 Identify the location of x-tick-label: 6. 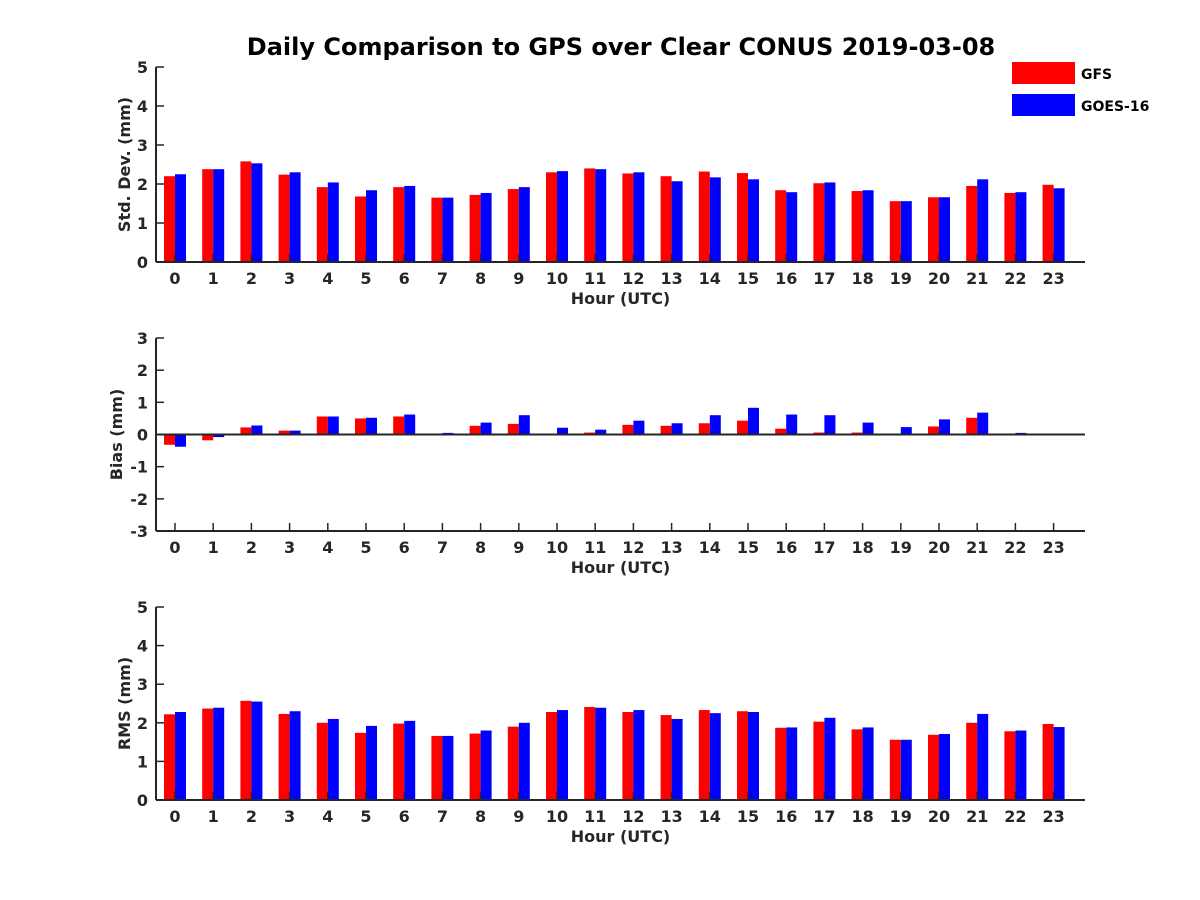
(404, 278).